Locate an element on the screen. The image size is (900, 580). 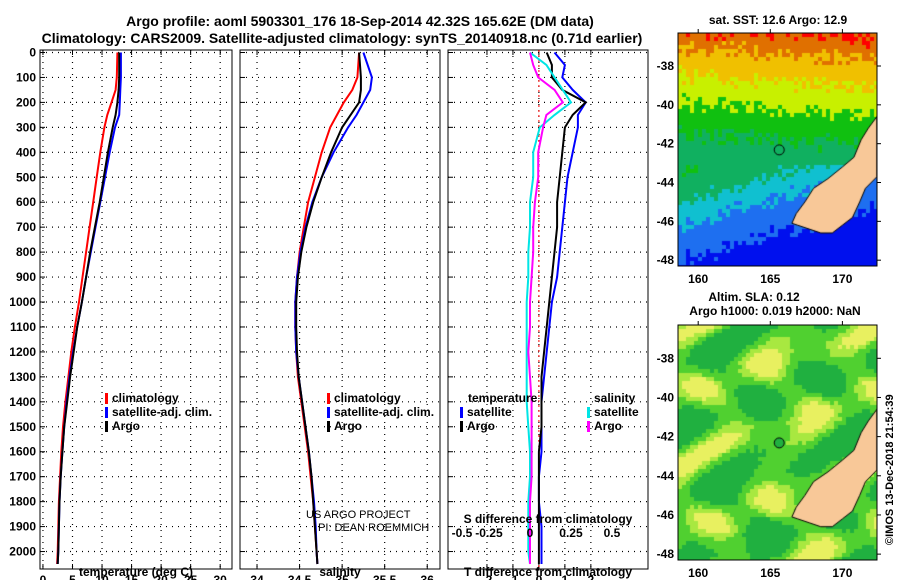
profile-line-t-argo is located at coordinates (562, 308).